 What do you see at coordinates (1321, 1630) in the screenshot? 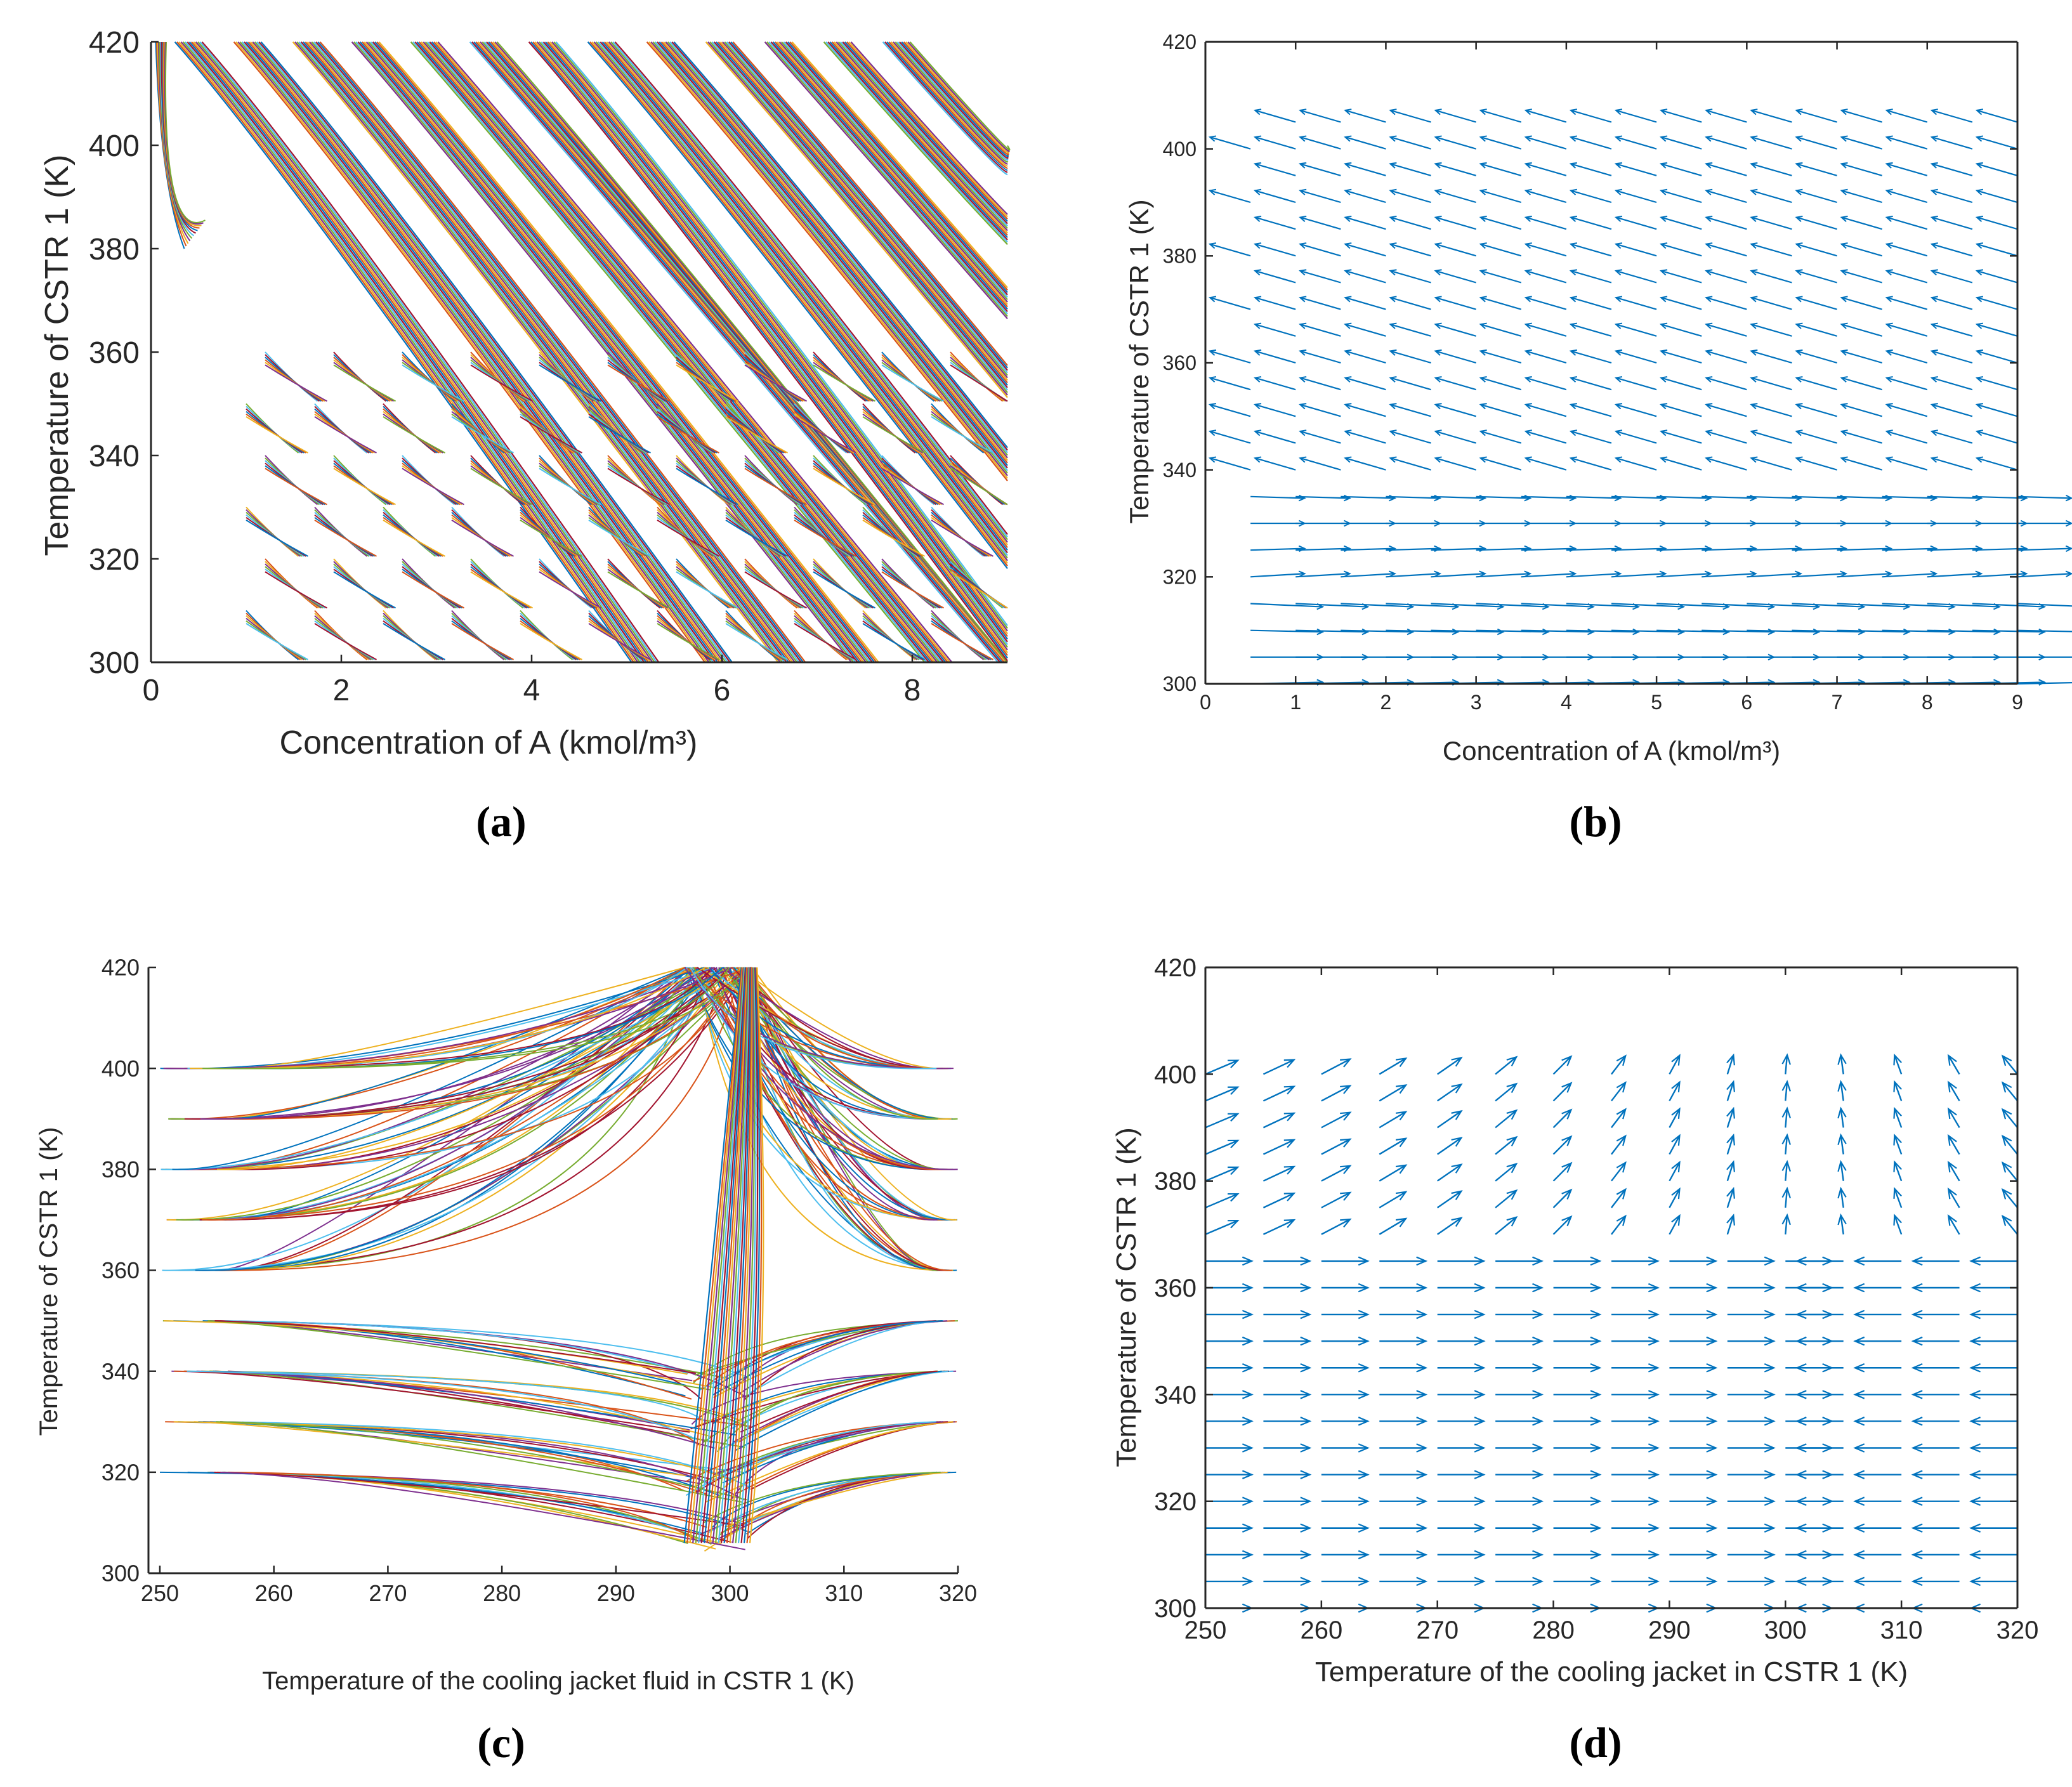
I see `x-tick-label: 260` at bounding box center [1321, 1630].